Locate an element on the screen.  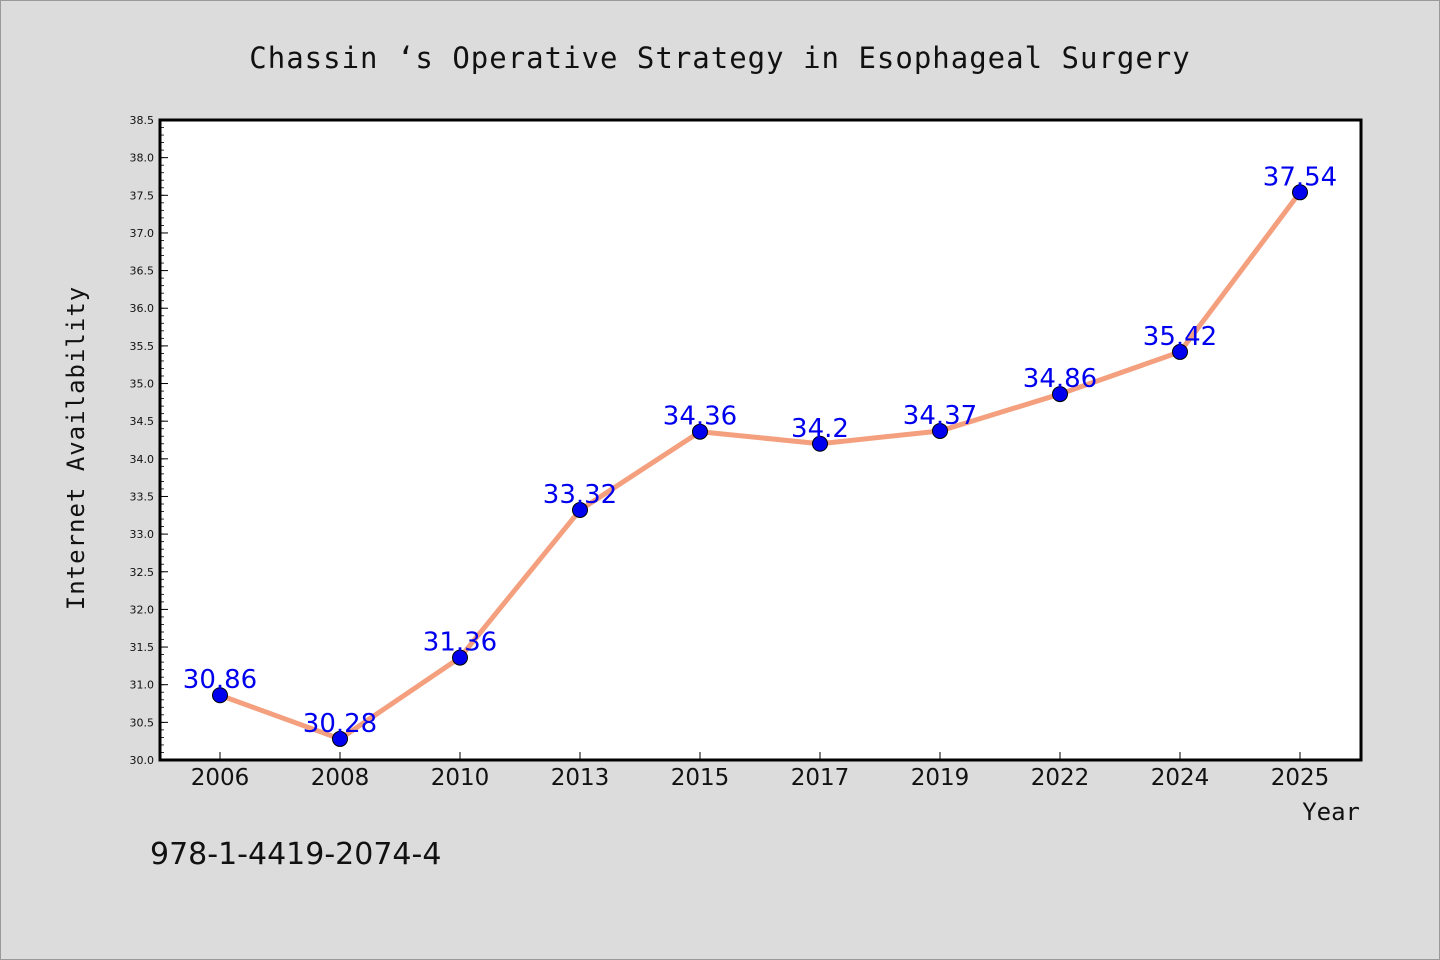
y-tick-label: 32.5 is located at coordinates (142, 572).